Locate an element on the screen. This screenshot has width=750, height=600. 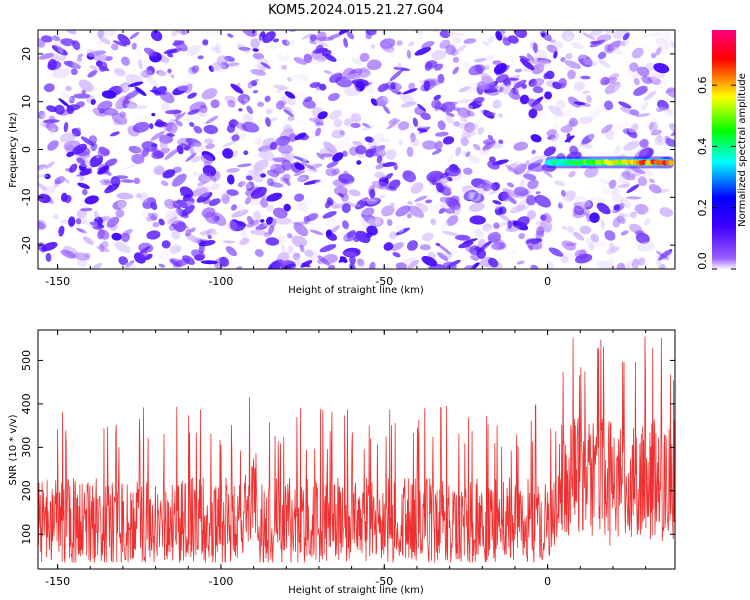
y-tick-label: -20 is located at coordinates (26, 245).